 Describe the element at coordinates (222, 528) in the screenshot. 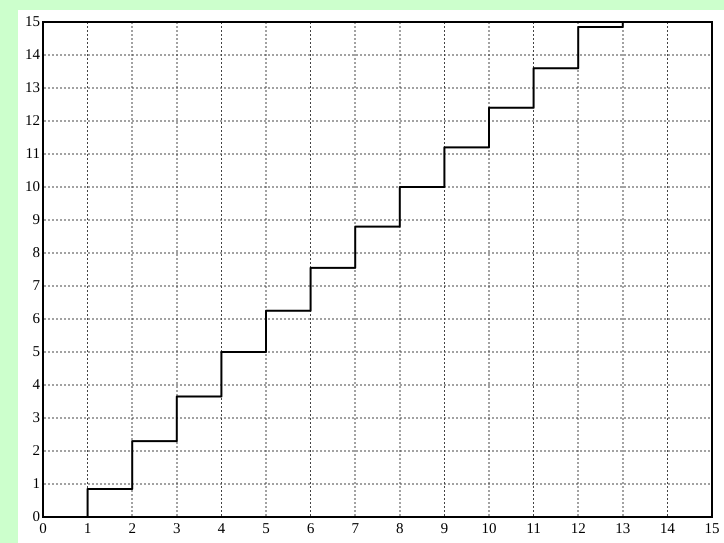

I see `x-tick-label: 4` at that location.